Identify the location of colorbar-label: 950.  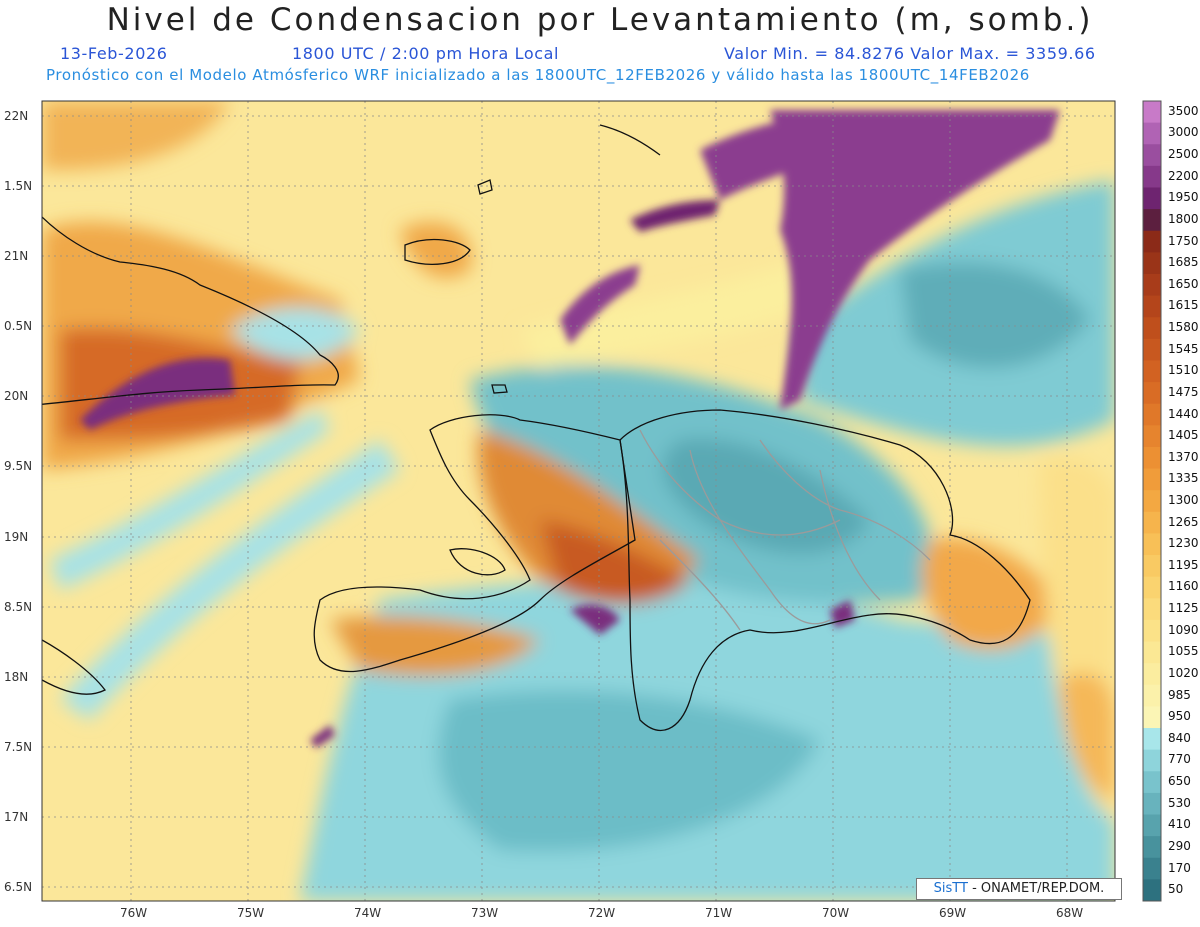
(1179, 716).